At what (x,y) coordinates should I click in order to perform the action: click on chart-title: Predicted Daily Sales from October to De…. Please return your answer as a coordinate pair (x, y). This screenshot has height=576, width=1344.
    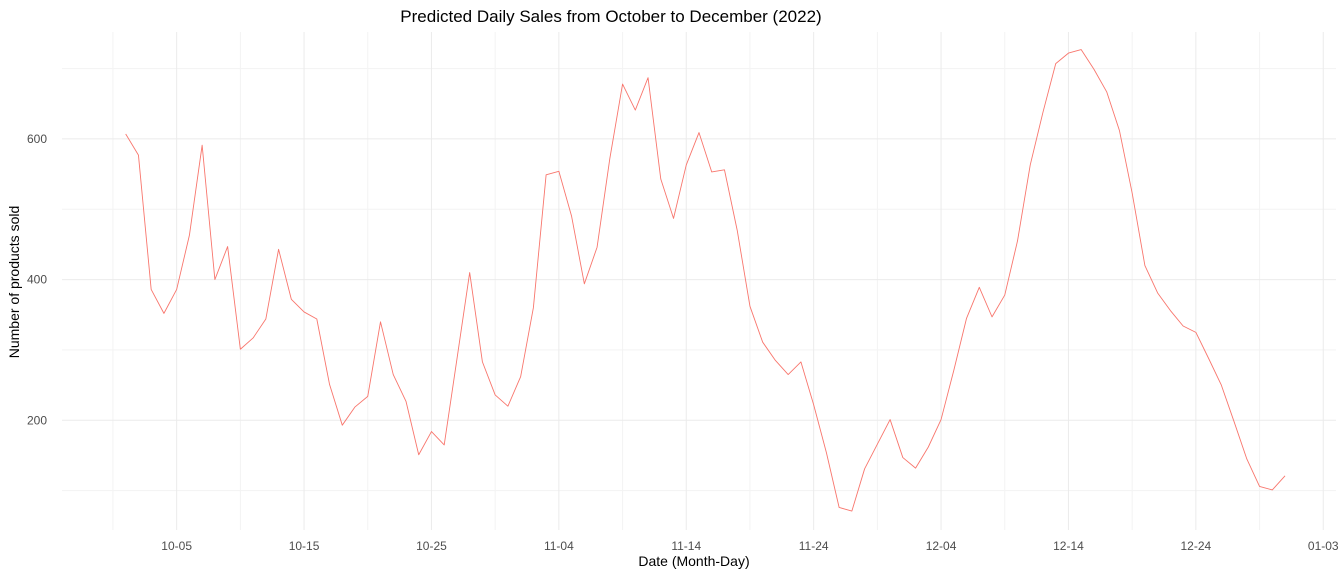
    Looking at the image, I should click on (610, 16).